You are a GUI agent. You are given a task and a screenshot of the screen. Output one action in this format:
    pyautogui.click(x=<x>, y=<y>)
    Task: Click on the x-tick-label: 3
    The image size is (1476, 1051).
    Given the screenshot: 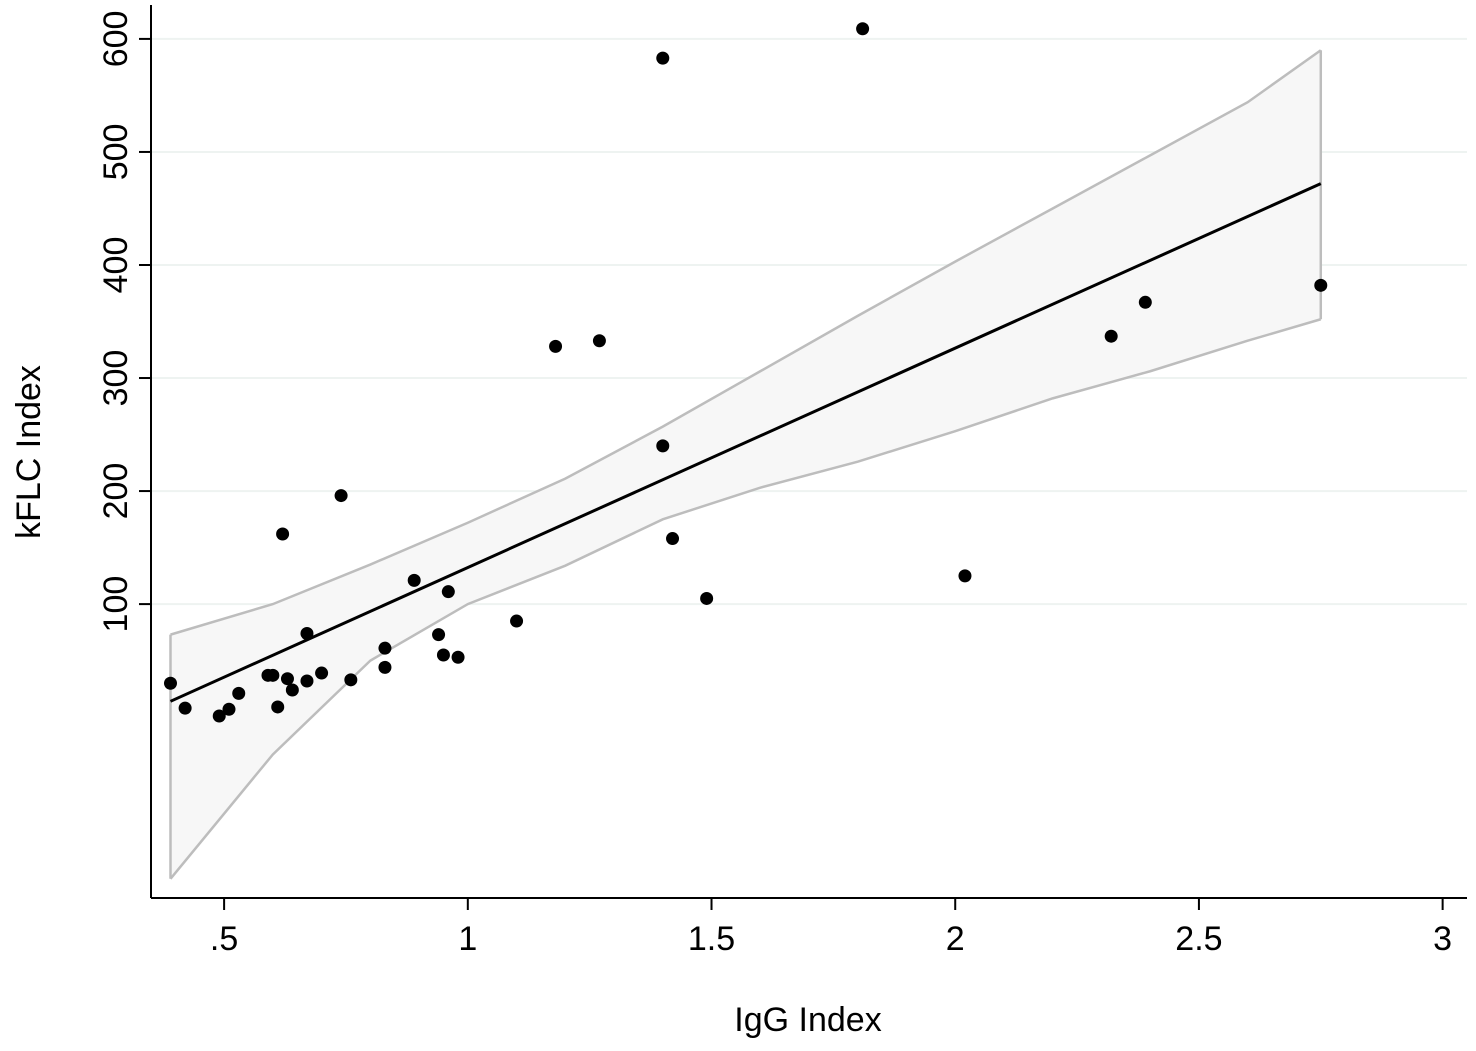 What is the action you would take?
    pyautogui.click(x=1442, y=939)
    